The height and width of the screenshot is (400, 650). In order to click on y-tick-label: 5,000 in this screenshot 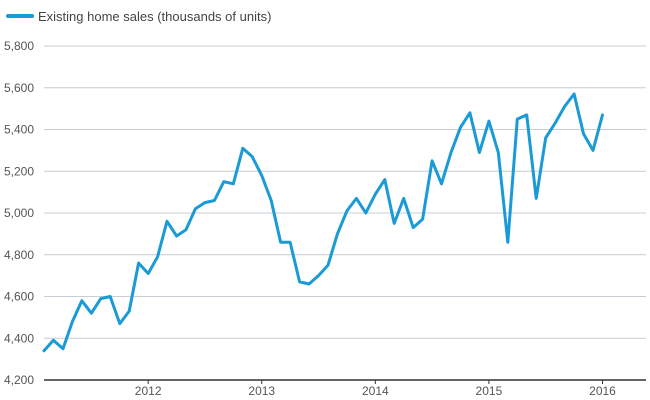, I will do `click(19, 213)`.